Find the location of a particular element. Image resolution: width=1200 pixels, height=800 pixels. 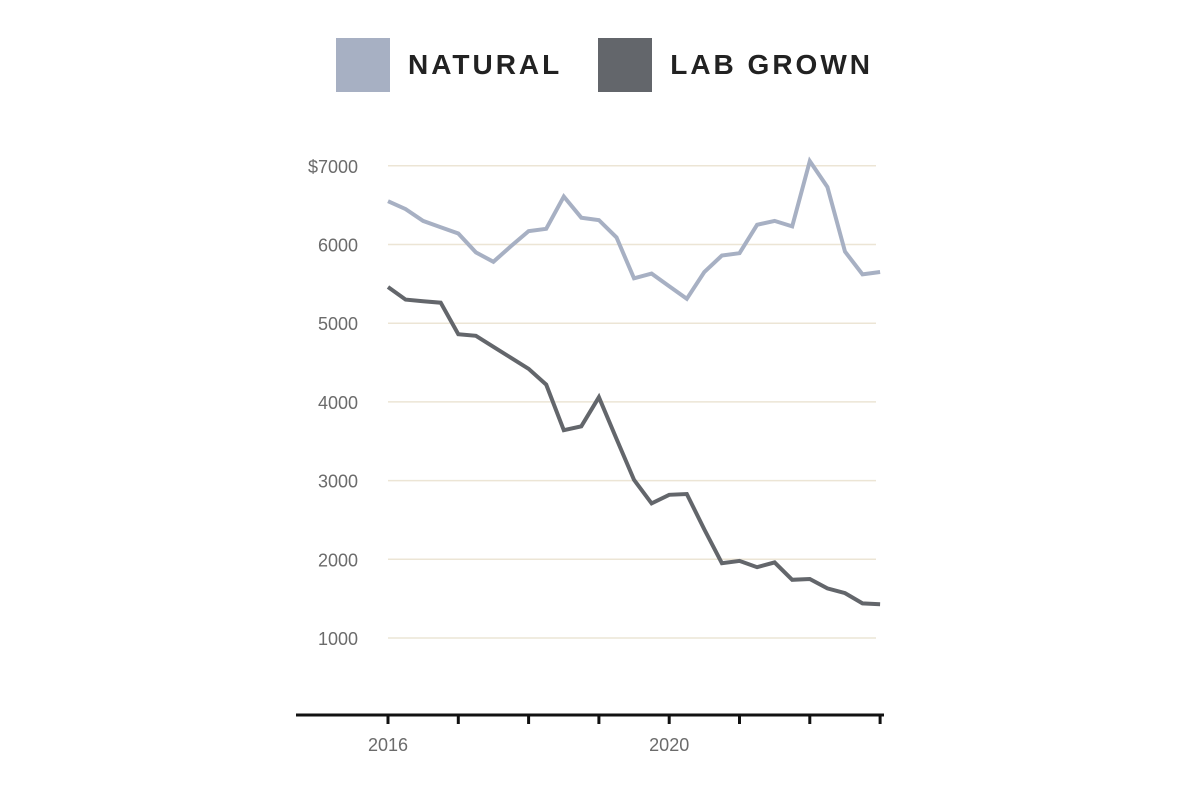

legend-label-lab-grown: LAB GROWN is located at coordinates (771, 64).